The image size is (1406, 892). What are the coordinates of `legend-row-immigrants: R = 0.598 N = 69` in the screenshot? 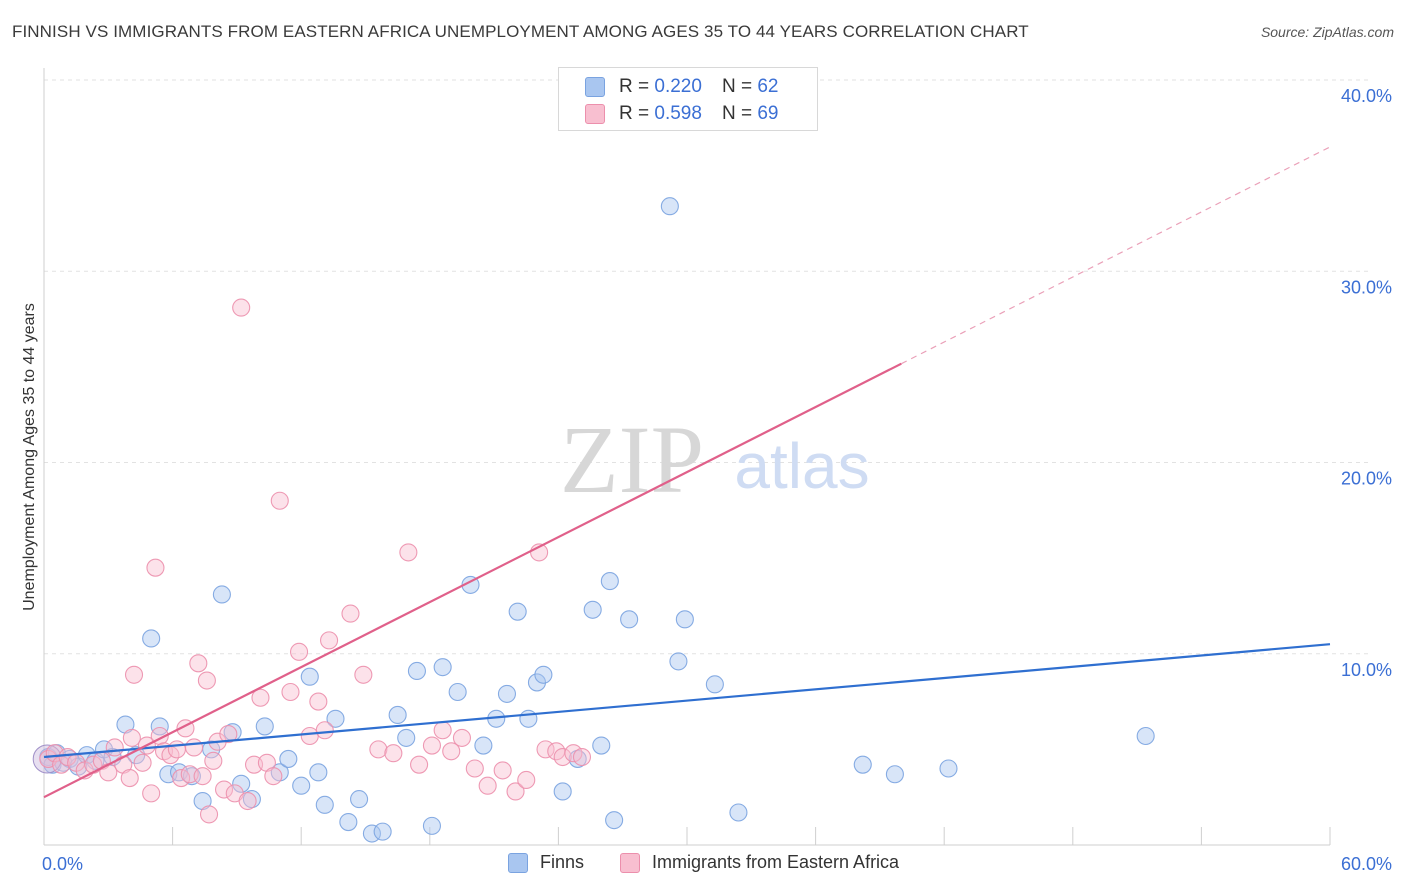 It's located at (681, 114).